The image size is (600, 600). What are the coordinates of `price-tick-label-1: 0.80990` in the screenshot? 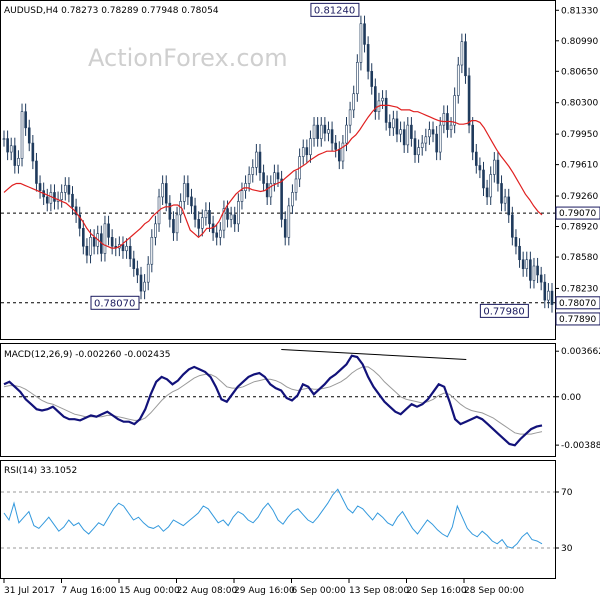 It's located at (579, 42).